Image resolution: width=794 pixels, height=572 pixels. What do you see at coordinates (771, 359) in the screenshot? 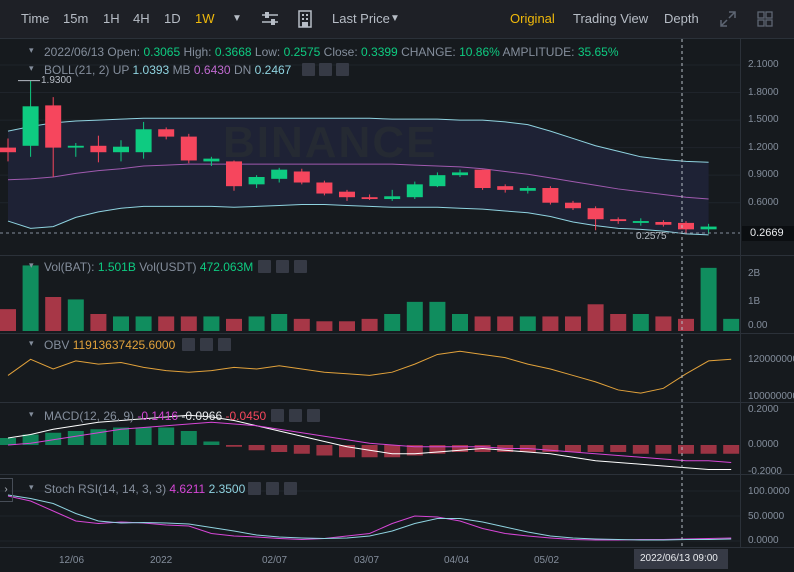
I see `obv-axis-label: 12000000000` at bounding box center [771, 359].